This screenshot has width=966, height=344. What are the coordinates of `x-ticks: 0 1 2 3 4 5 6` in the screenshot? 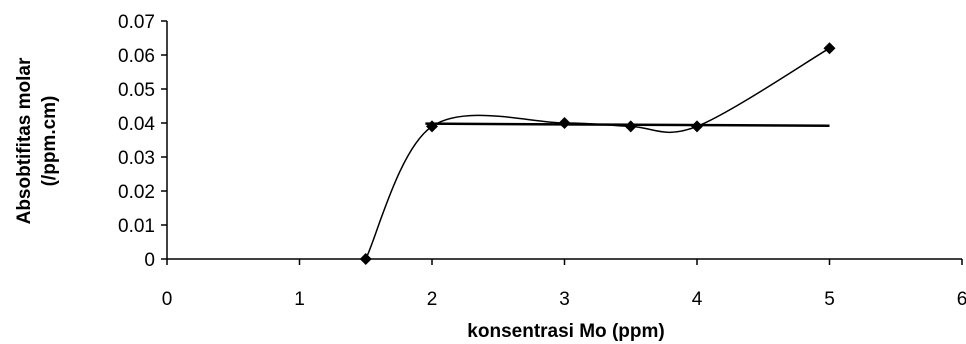 It's located at (564, 284).